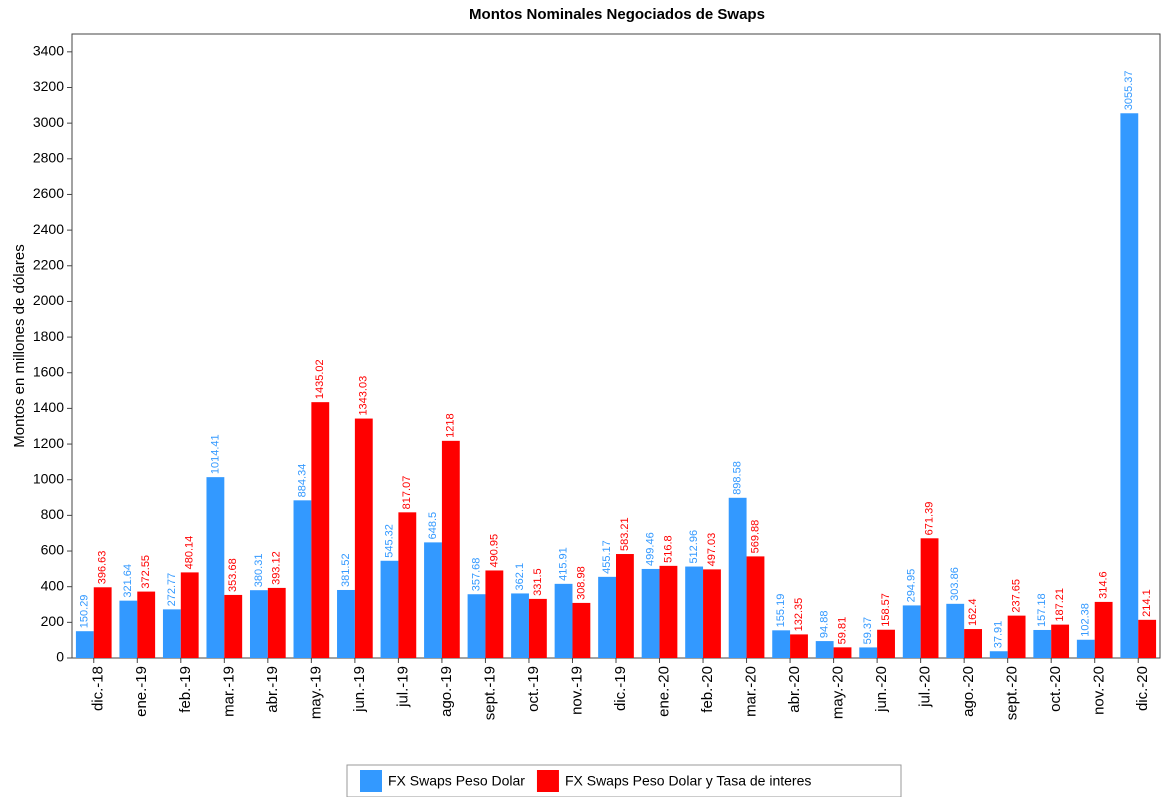 This screenshot has width=1161, height=797. What do you see at coordinates (1042, 610) in the screenshot?
I see `data-label: 157.18` at bounding box center [1042, 610].